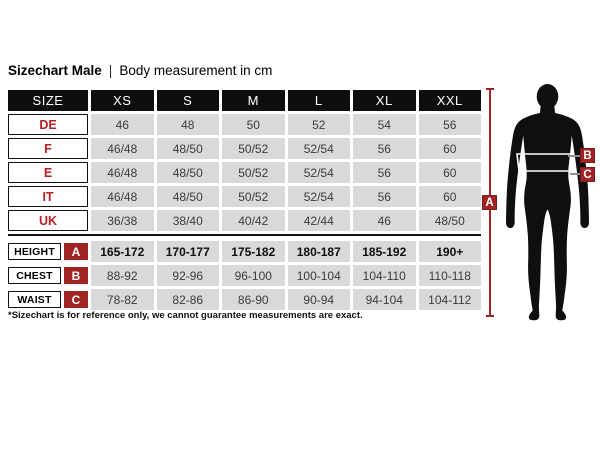  What do you see at coordinates (547, 96) in the screenshot?
I see `head-shape` at bounding box center [547, 96].